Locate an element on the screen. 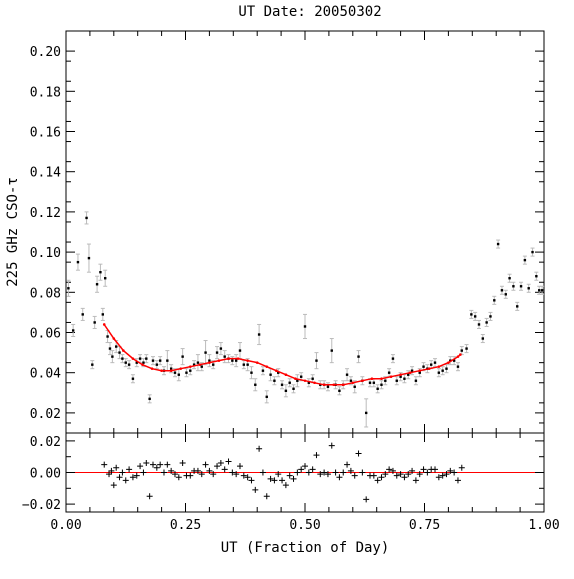 Image resolution: width=574 pixels, height=579 pixels. x-tick-label: 0.50 is located at coordinates (304, 525).